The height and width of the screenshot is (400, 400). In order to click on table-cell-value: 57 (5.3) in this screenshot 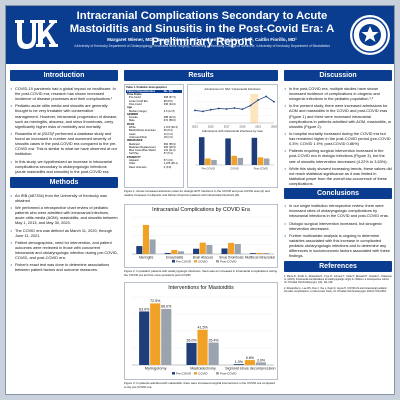, I will do `click(168, 154)`.